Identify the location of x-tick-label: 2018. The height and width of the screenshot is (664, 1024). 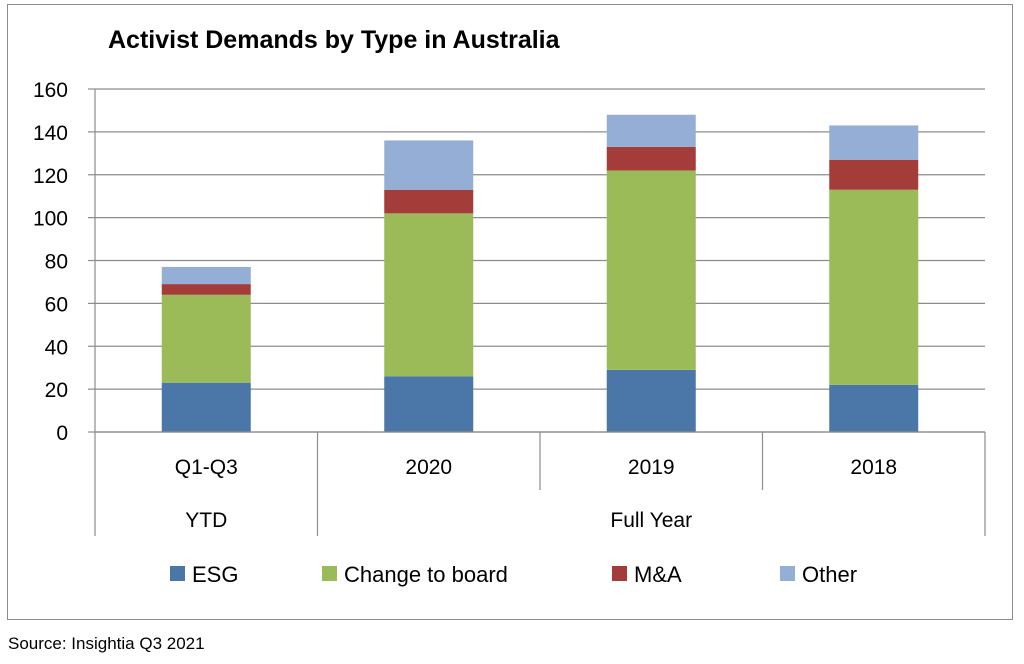
(873, 467).